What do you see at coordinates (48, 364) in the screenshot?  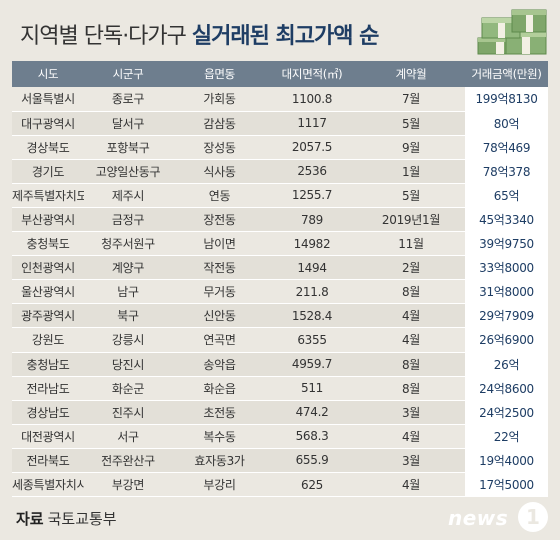 I see `cell-province: 충청남도` at bounding box center [48, 364].